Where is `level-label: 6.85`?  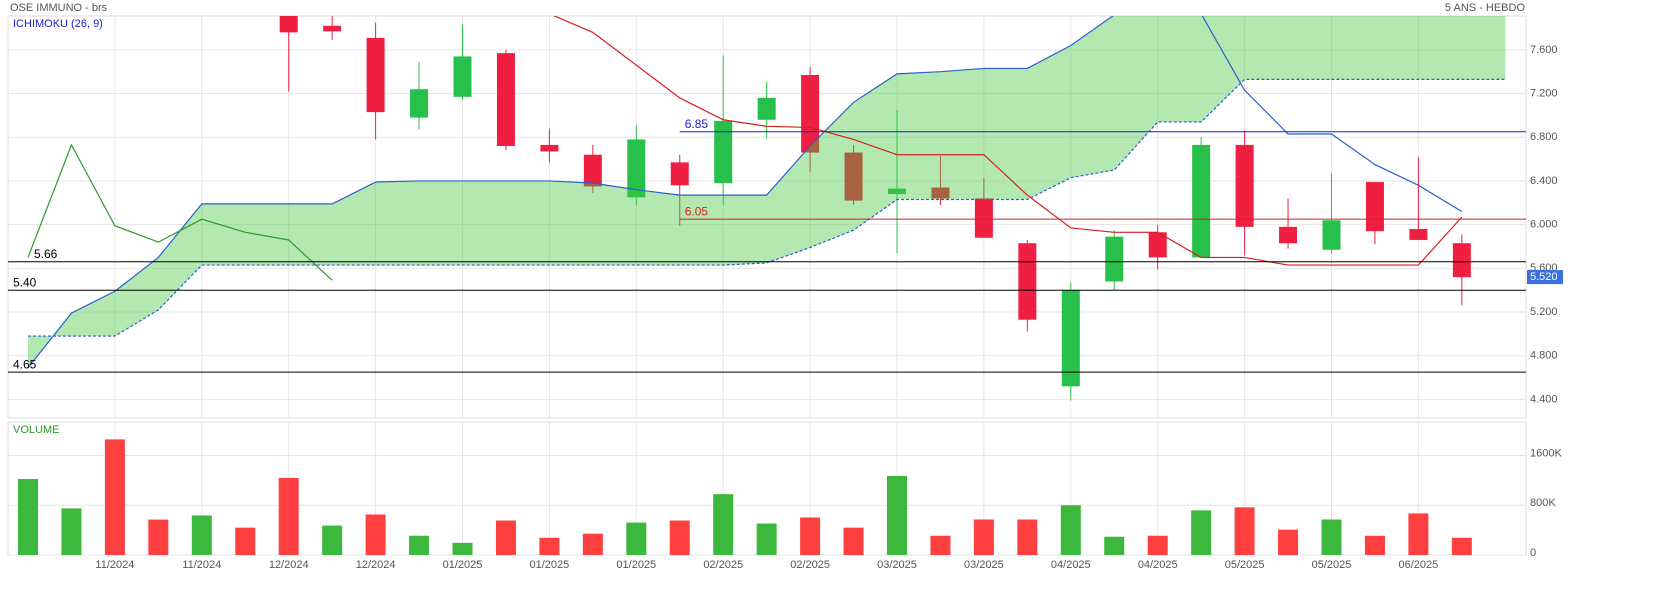 level-label: 6.85 is located at coordinates (697, 124).